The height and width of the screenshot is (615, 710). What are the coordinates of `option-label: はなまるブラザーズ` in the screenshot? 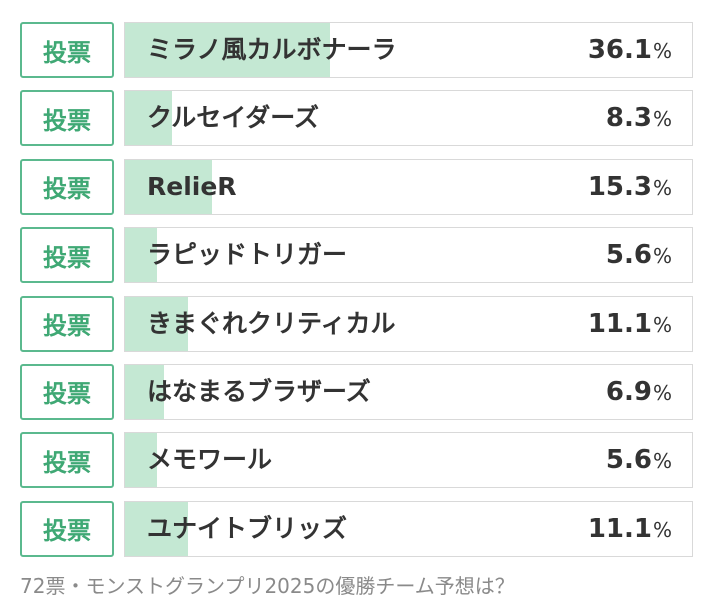 It's located at (259, 391).